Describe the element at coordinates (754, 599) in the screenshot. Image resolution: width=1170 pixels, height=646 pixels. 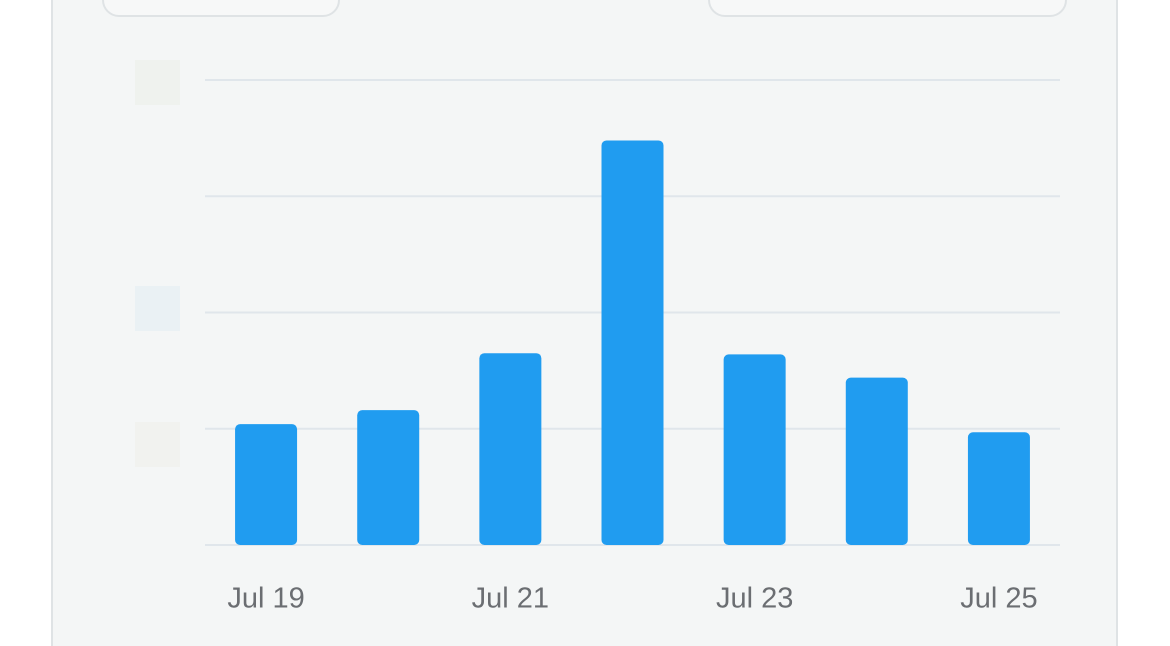
I see `x-tick-label: Jul 23` at that location.